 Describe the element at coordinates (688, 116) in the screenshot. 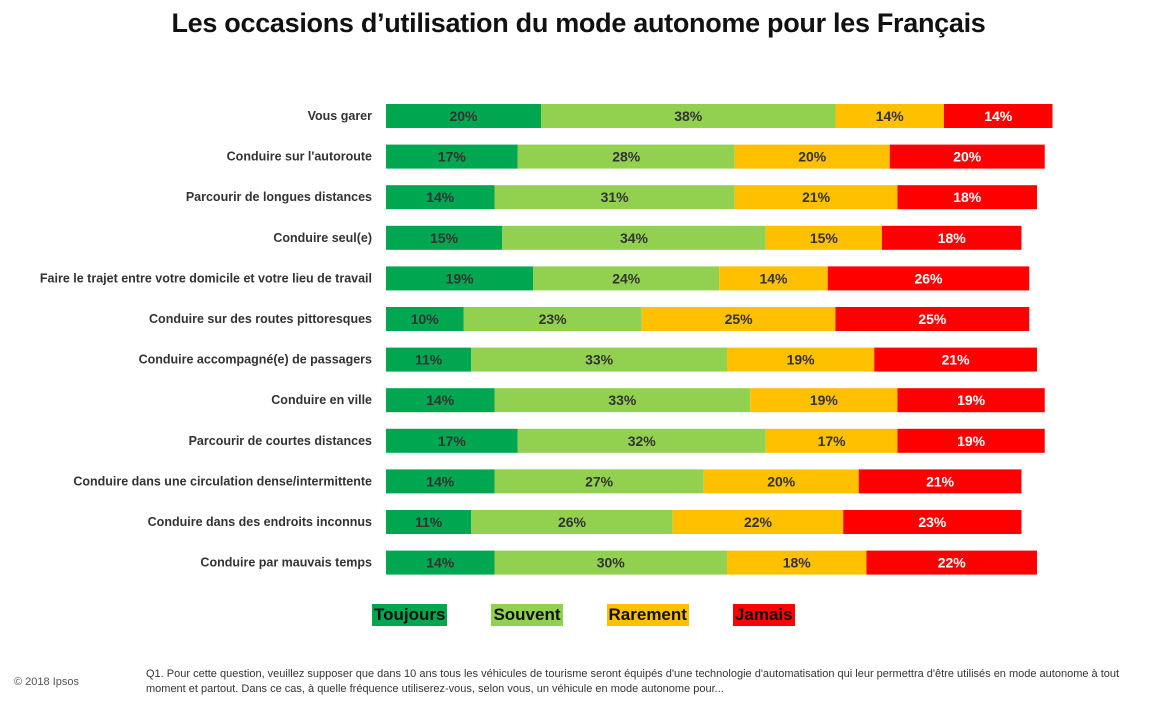

I see `data-label: 38%` at that location.